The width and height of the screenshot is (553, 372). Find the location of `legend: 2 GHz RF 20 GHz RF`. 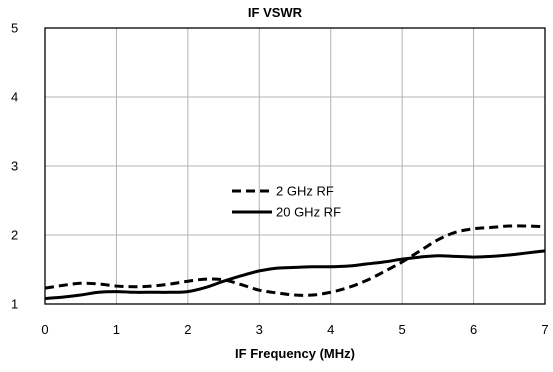

legend: 2 GHz RF 20 GHz RF is located at coordinates (286, 202).